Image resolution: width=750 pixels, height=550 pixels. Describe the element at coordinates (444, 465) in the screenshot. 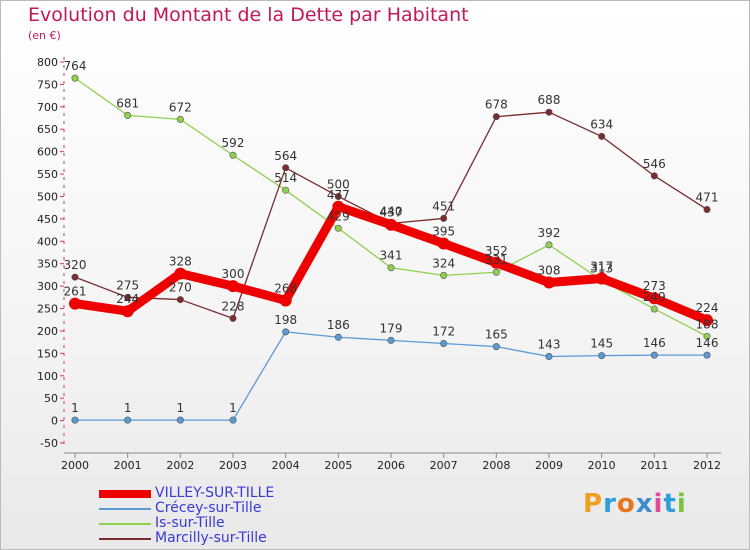

I see `x-tick-label: 2007` at that location.